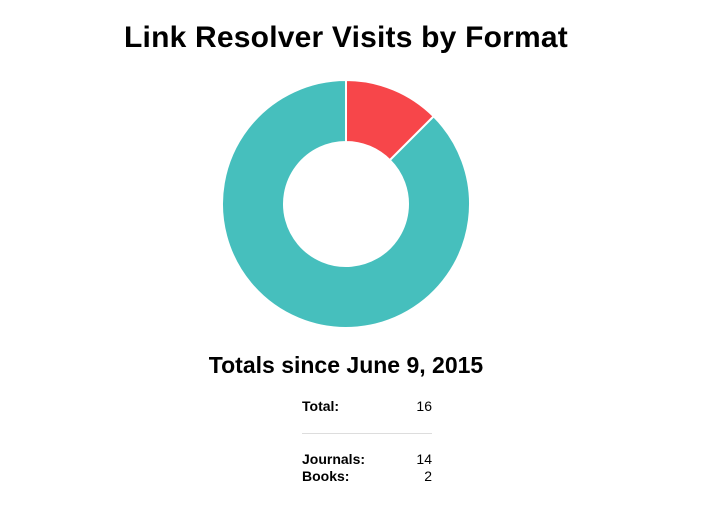  Describe the element at coordinates (321, 406) in the screenshot. I see `total-label: Total:` at that location.